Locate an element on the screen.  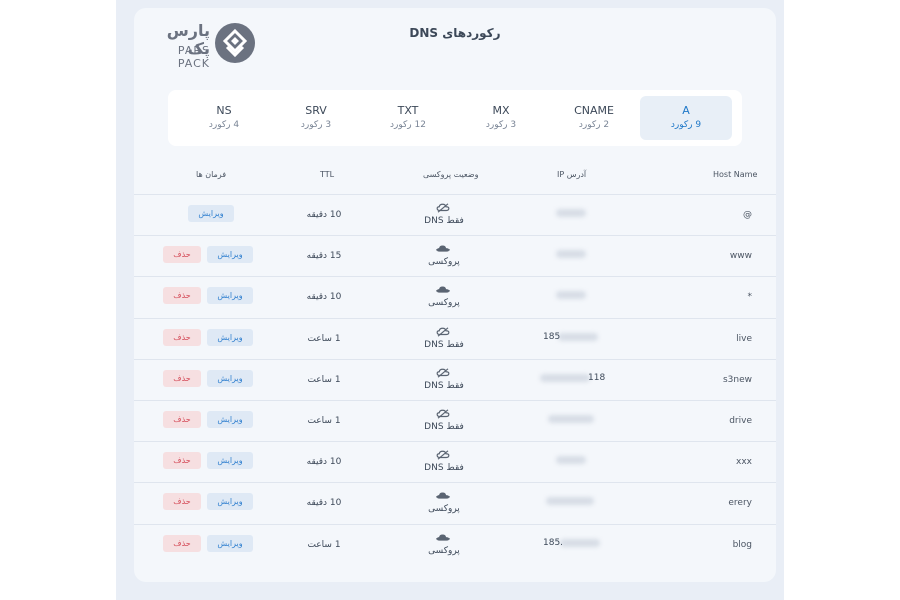
brand-logo: پارس پک PARS PACK is located at coordinates (203, 45).